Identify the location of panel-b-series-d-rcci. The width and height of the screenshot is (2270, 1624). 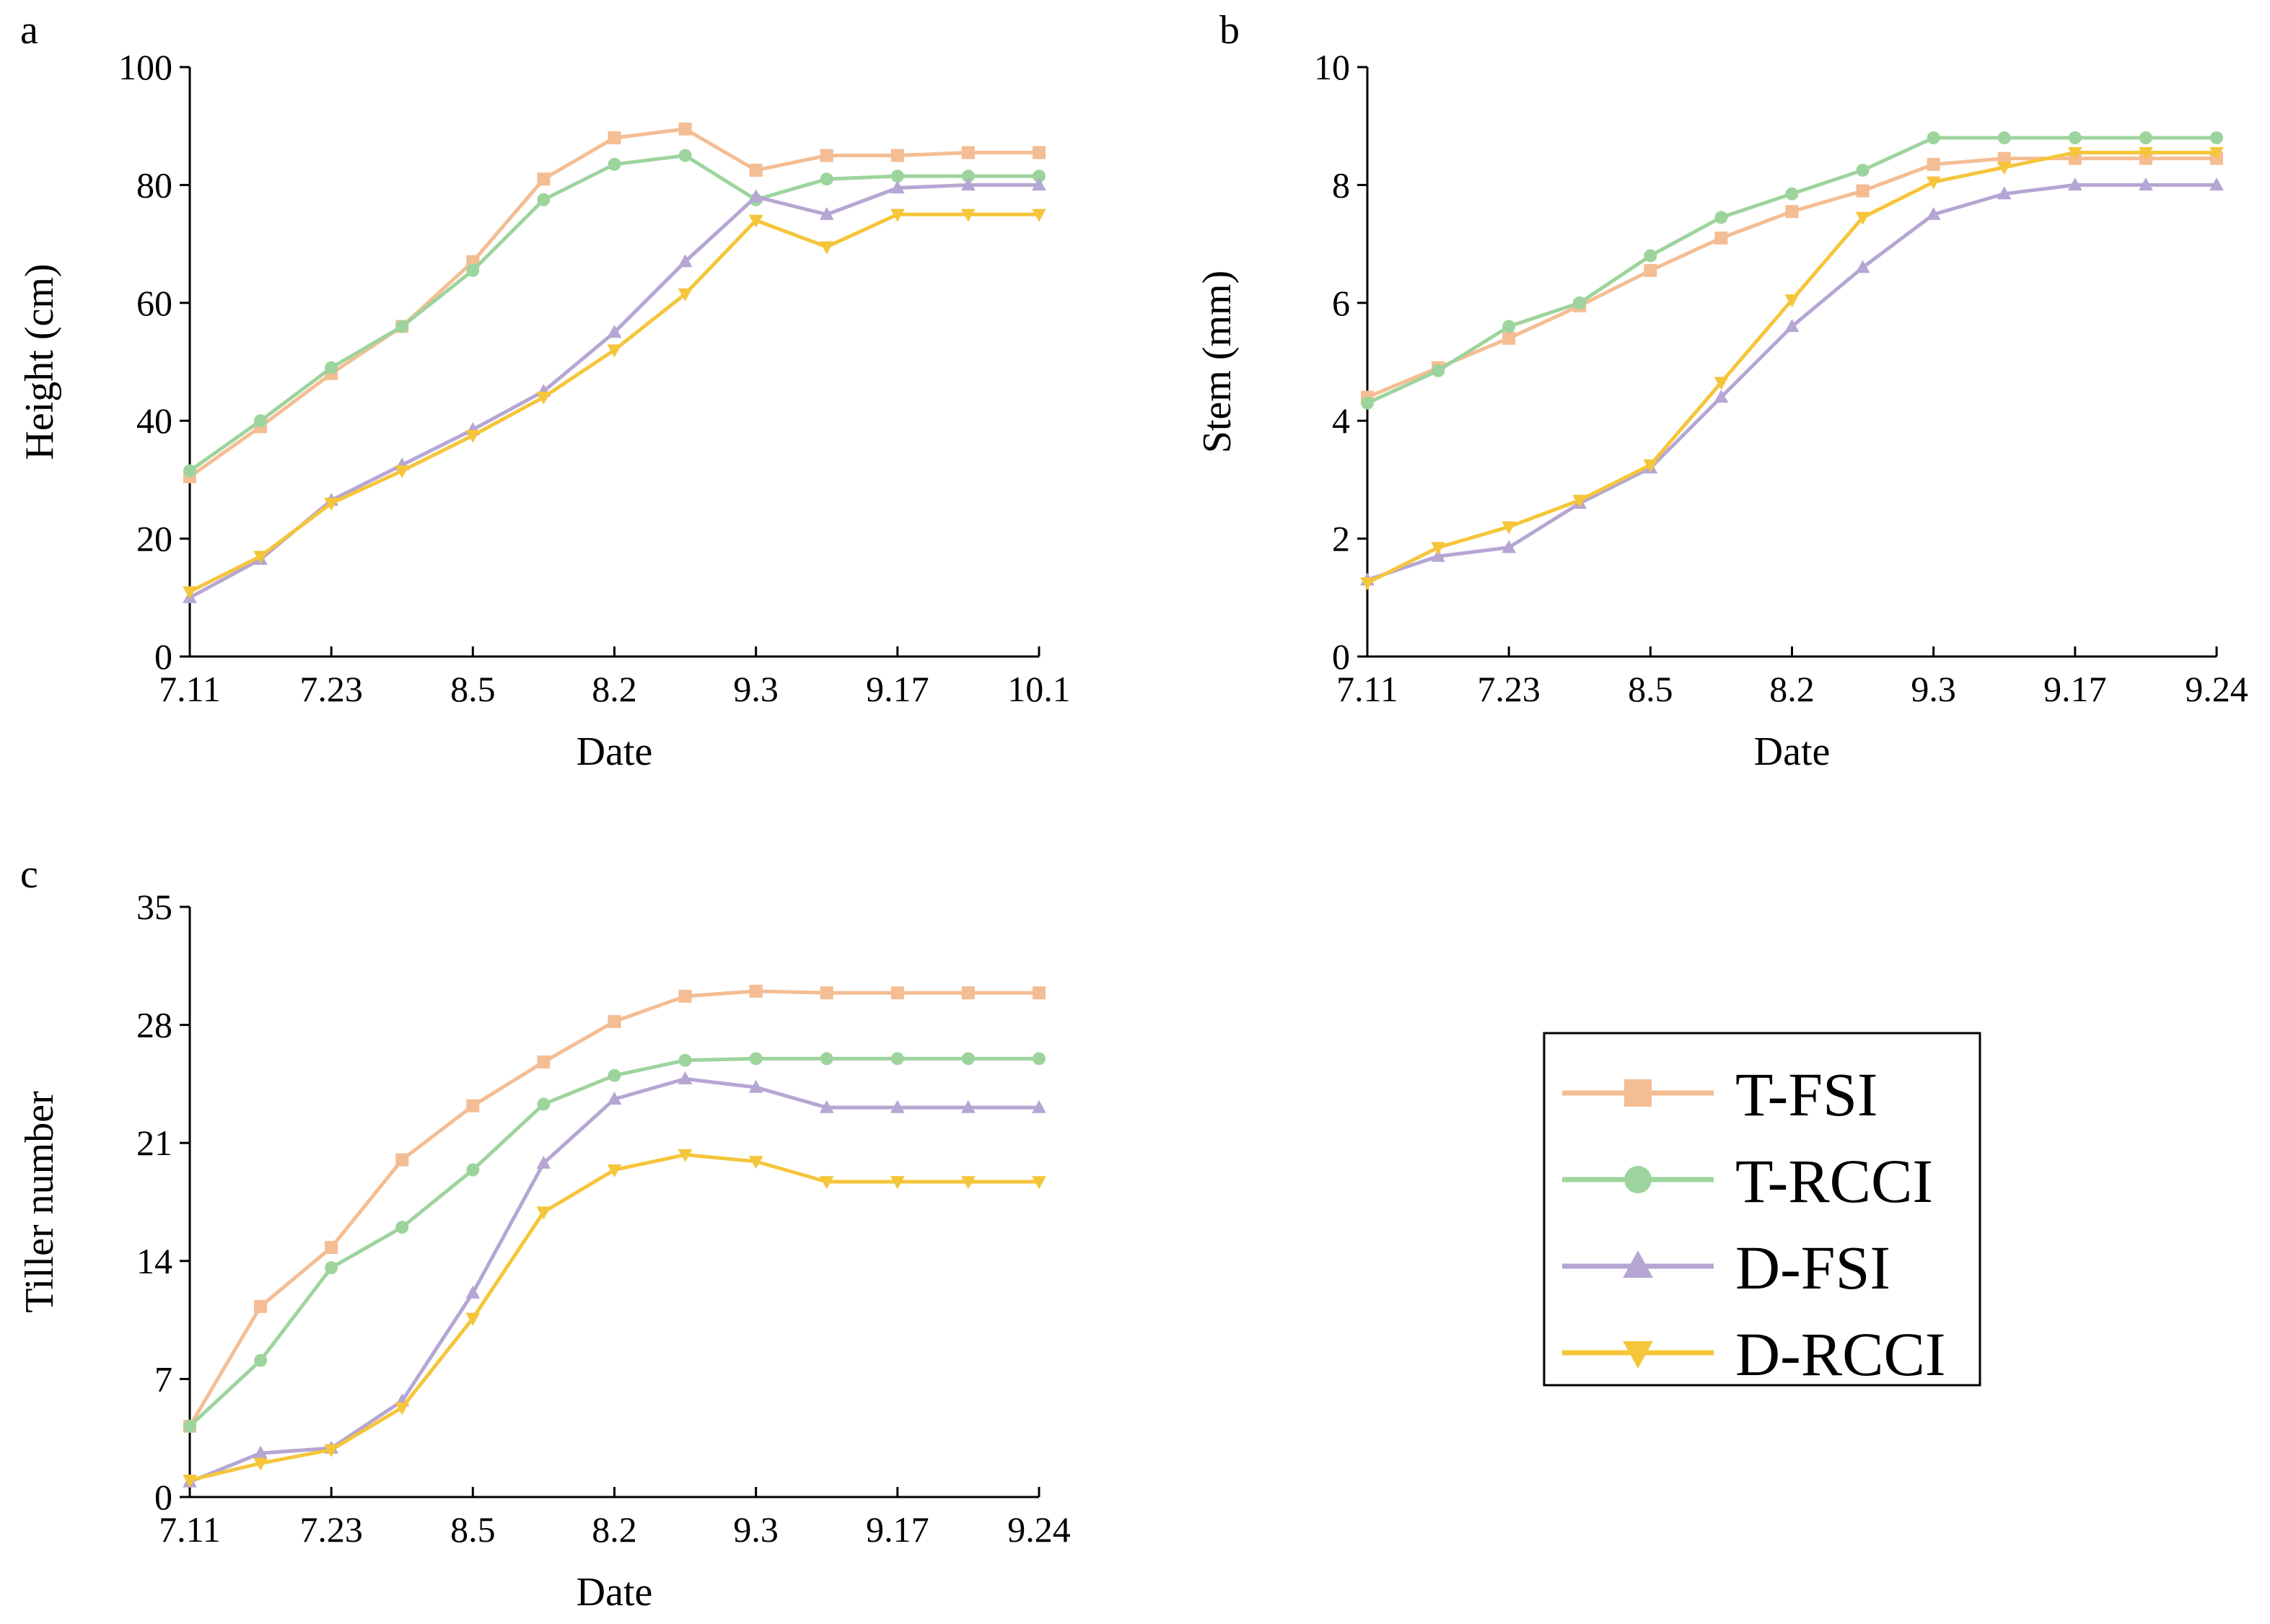
(1792, 368).